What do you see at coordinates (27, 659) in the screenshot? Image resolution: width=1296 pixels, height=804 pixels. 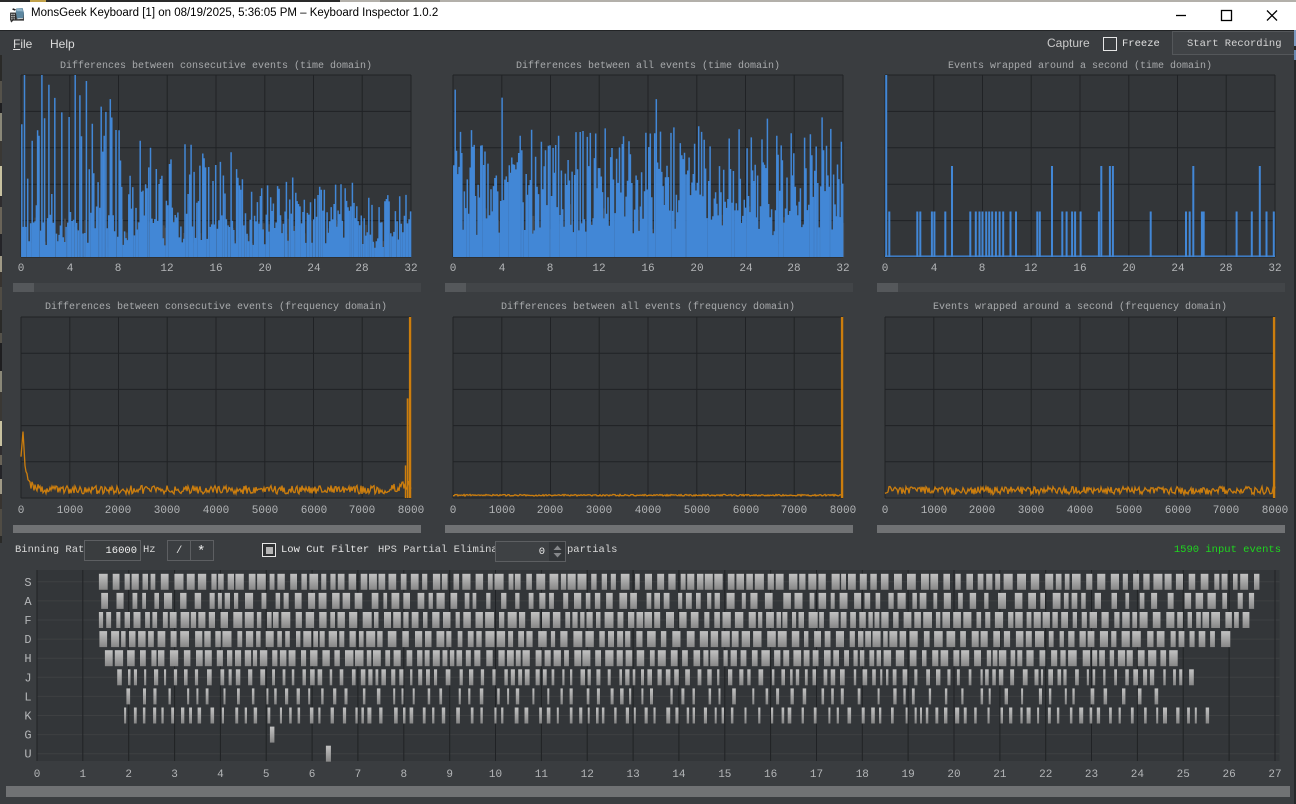 I see `svg-text: H` at bounding box center [27, 659].